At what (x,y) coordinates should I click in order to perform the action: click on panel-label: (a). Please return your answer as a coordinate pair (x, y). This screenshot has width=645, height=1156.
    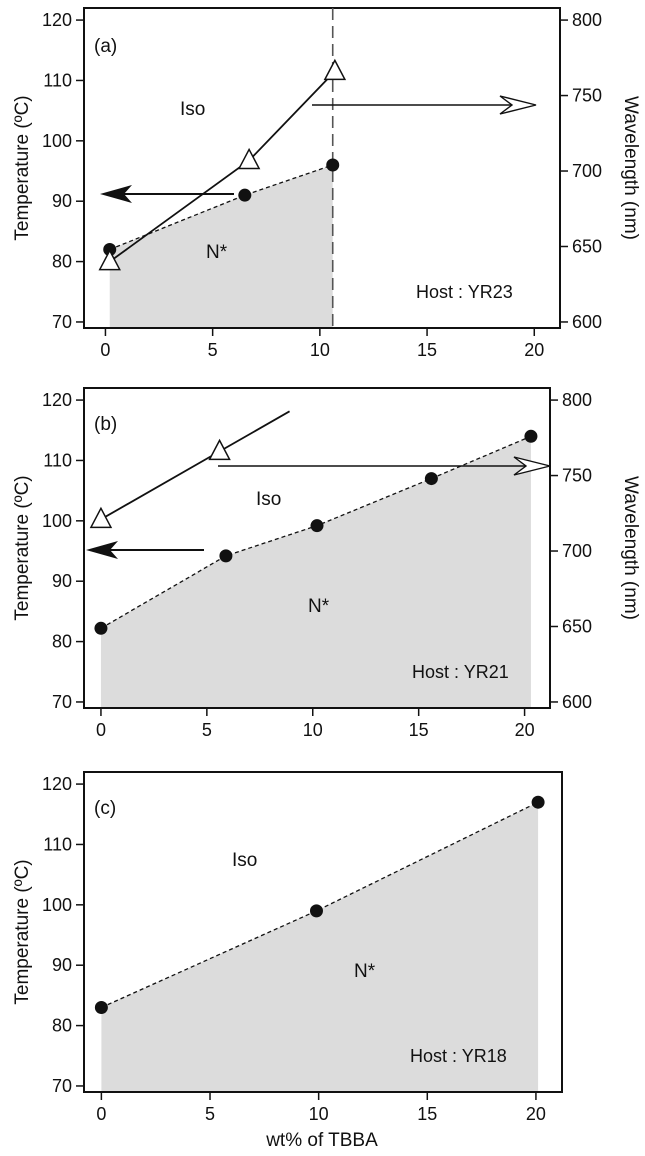
    Looking at the image, I should click on (105, 46).